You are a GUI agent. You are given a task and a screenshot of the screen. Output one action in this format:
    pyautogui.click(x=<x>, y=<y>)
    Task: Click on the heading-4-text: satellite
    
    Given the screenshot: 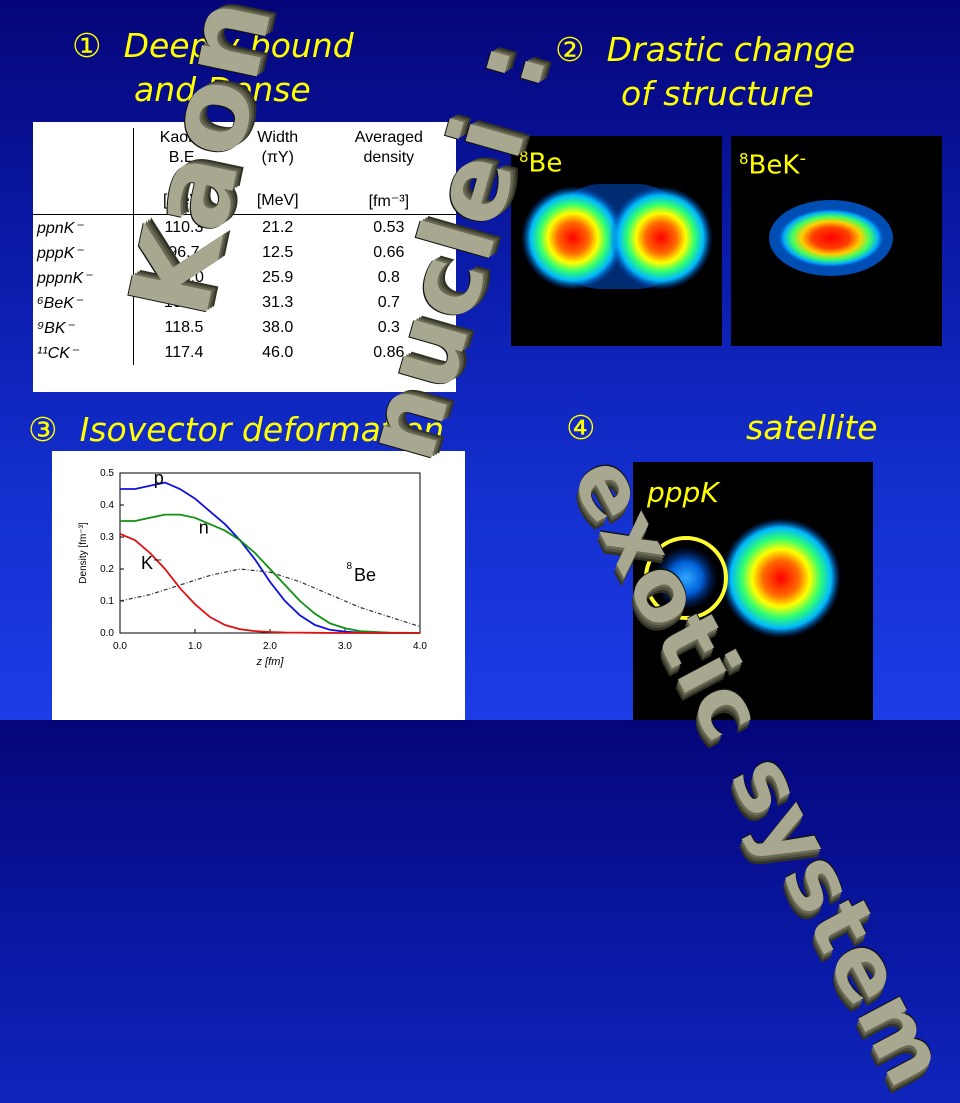 What is the action you would take?
    pyautogui.click(x=812, y=427)
    